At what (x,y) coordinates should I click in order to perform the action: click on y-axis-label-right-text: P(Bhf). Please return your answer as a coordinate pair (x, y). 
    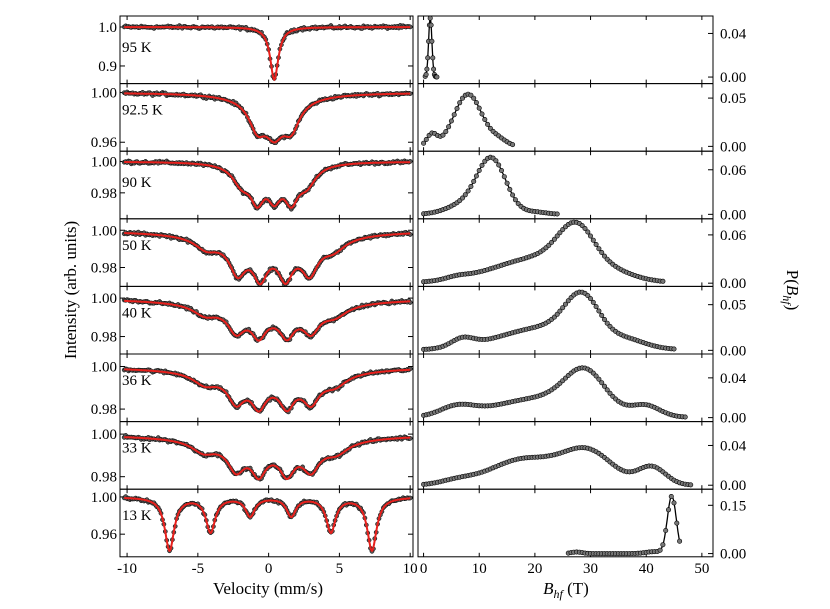
    Looking at the image, I should click on (791, 290).